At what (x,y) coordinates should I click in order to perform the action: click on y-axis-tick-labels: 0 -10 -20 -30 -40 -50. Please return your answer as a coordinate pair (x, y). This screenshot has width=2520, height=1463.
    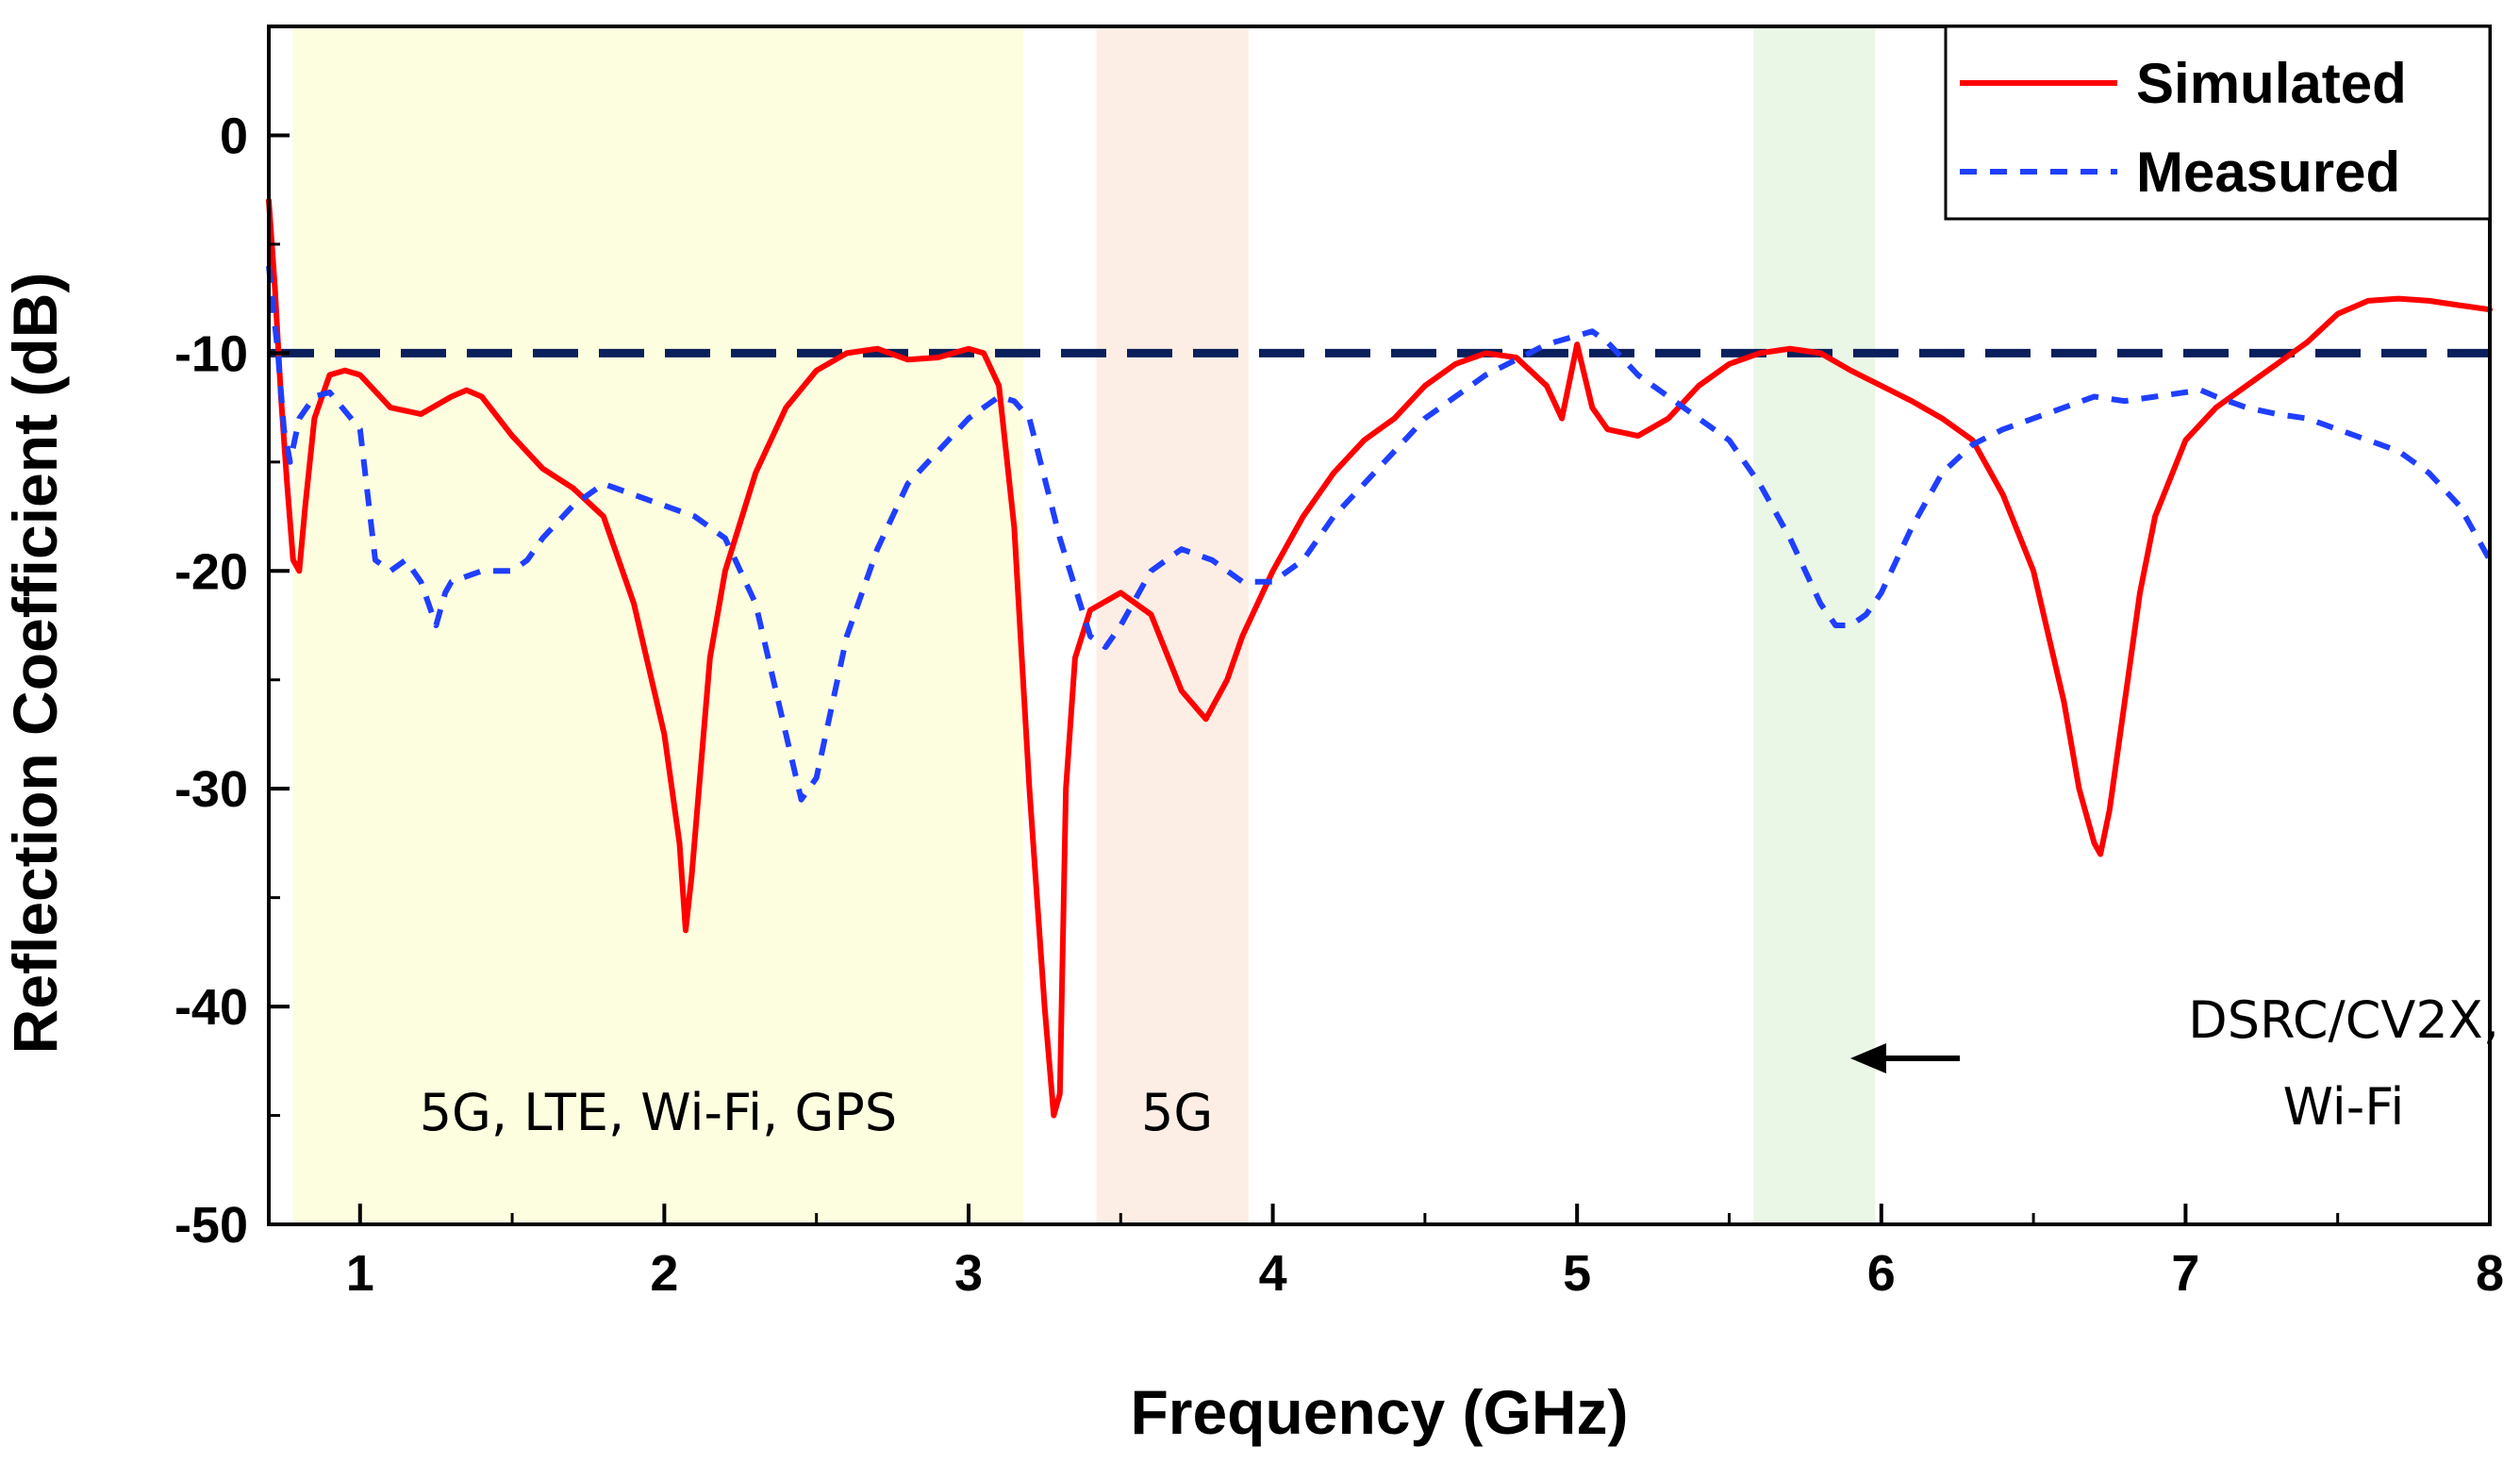
    Looking at the image, I should click on (211, 681).